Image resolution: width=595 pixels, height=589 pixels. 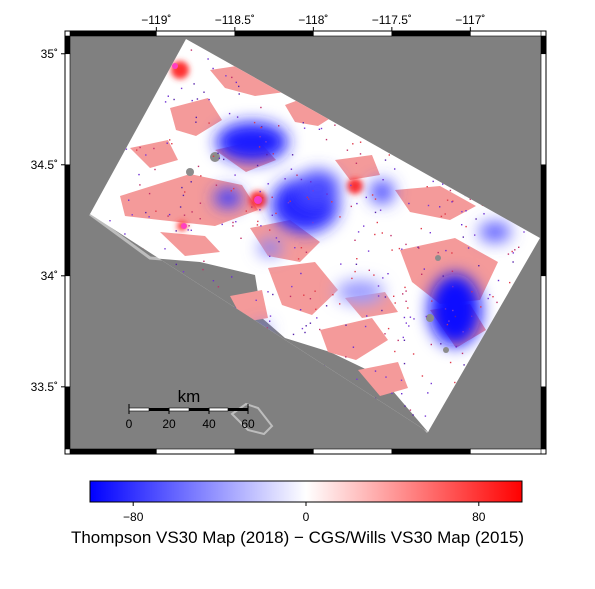 What do you see at coordinates (543, 418) in the screenshot?
I see `frame-segment-right` at bounding box center [543, 418].